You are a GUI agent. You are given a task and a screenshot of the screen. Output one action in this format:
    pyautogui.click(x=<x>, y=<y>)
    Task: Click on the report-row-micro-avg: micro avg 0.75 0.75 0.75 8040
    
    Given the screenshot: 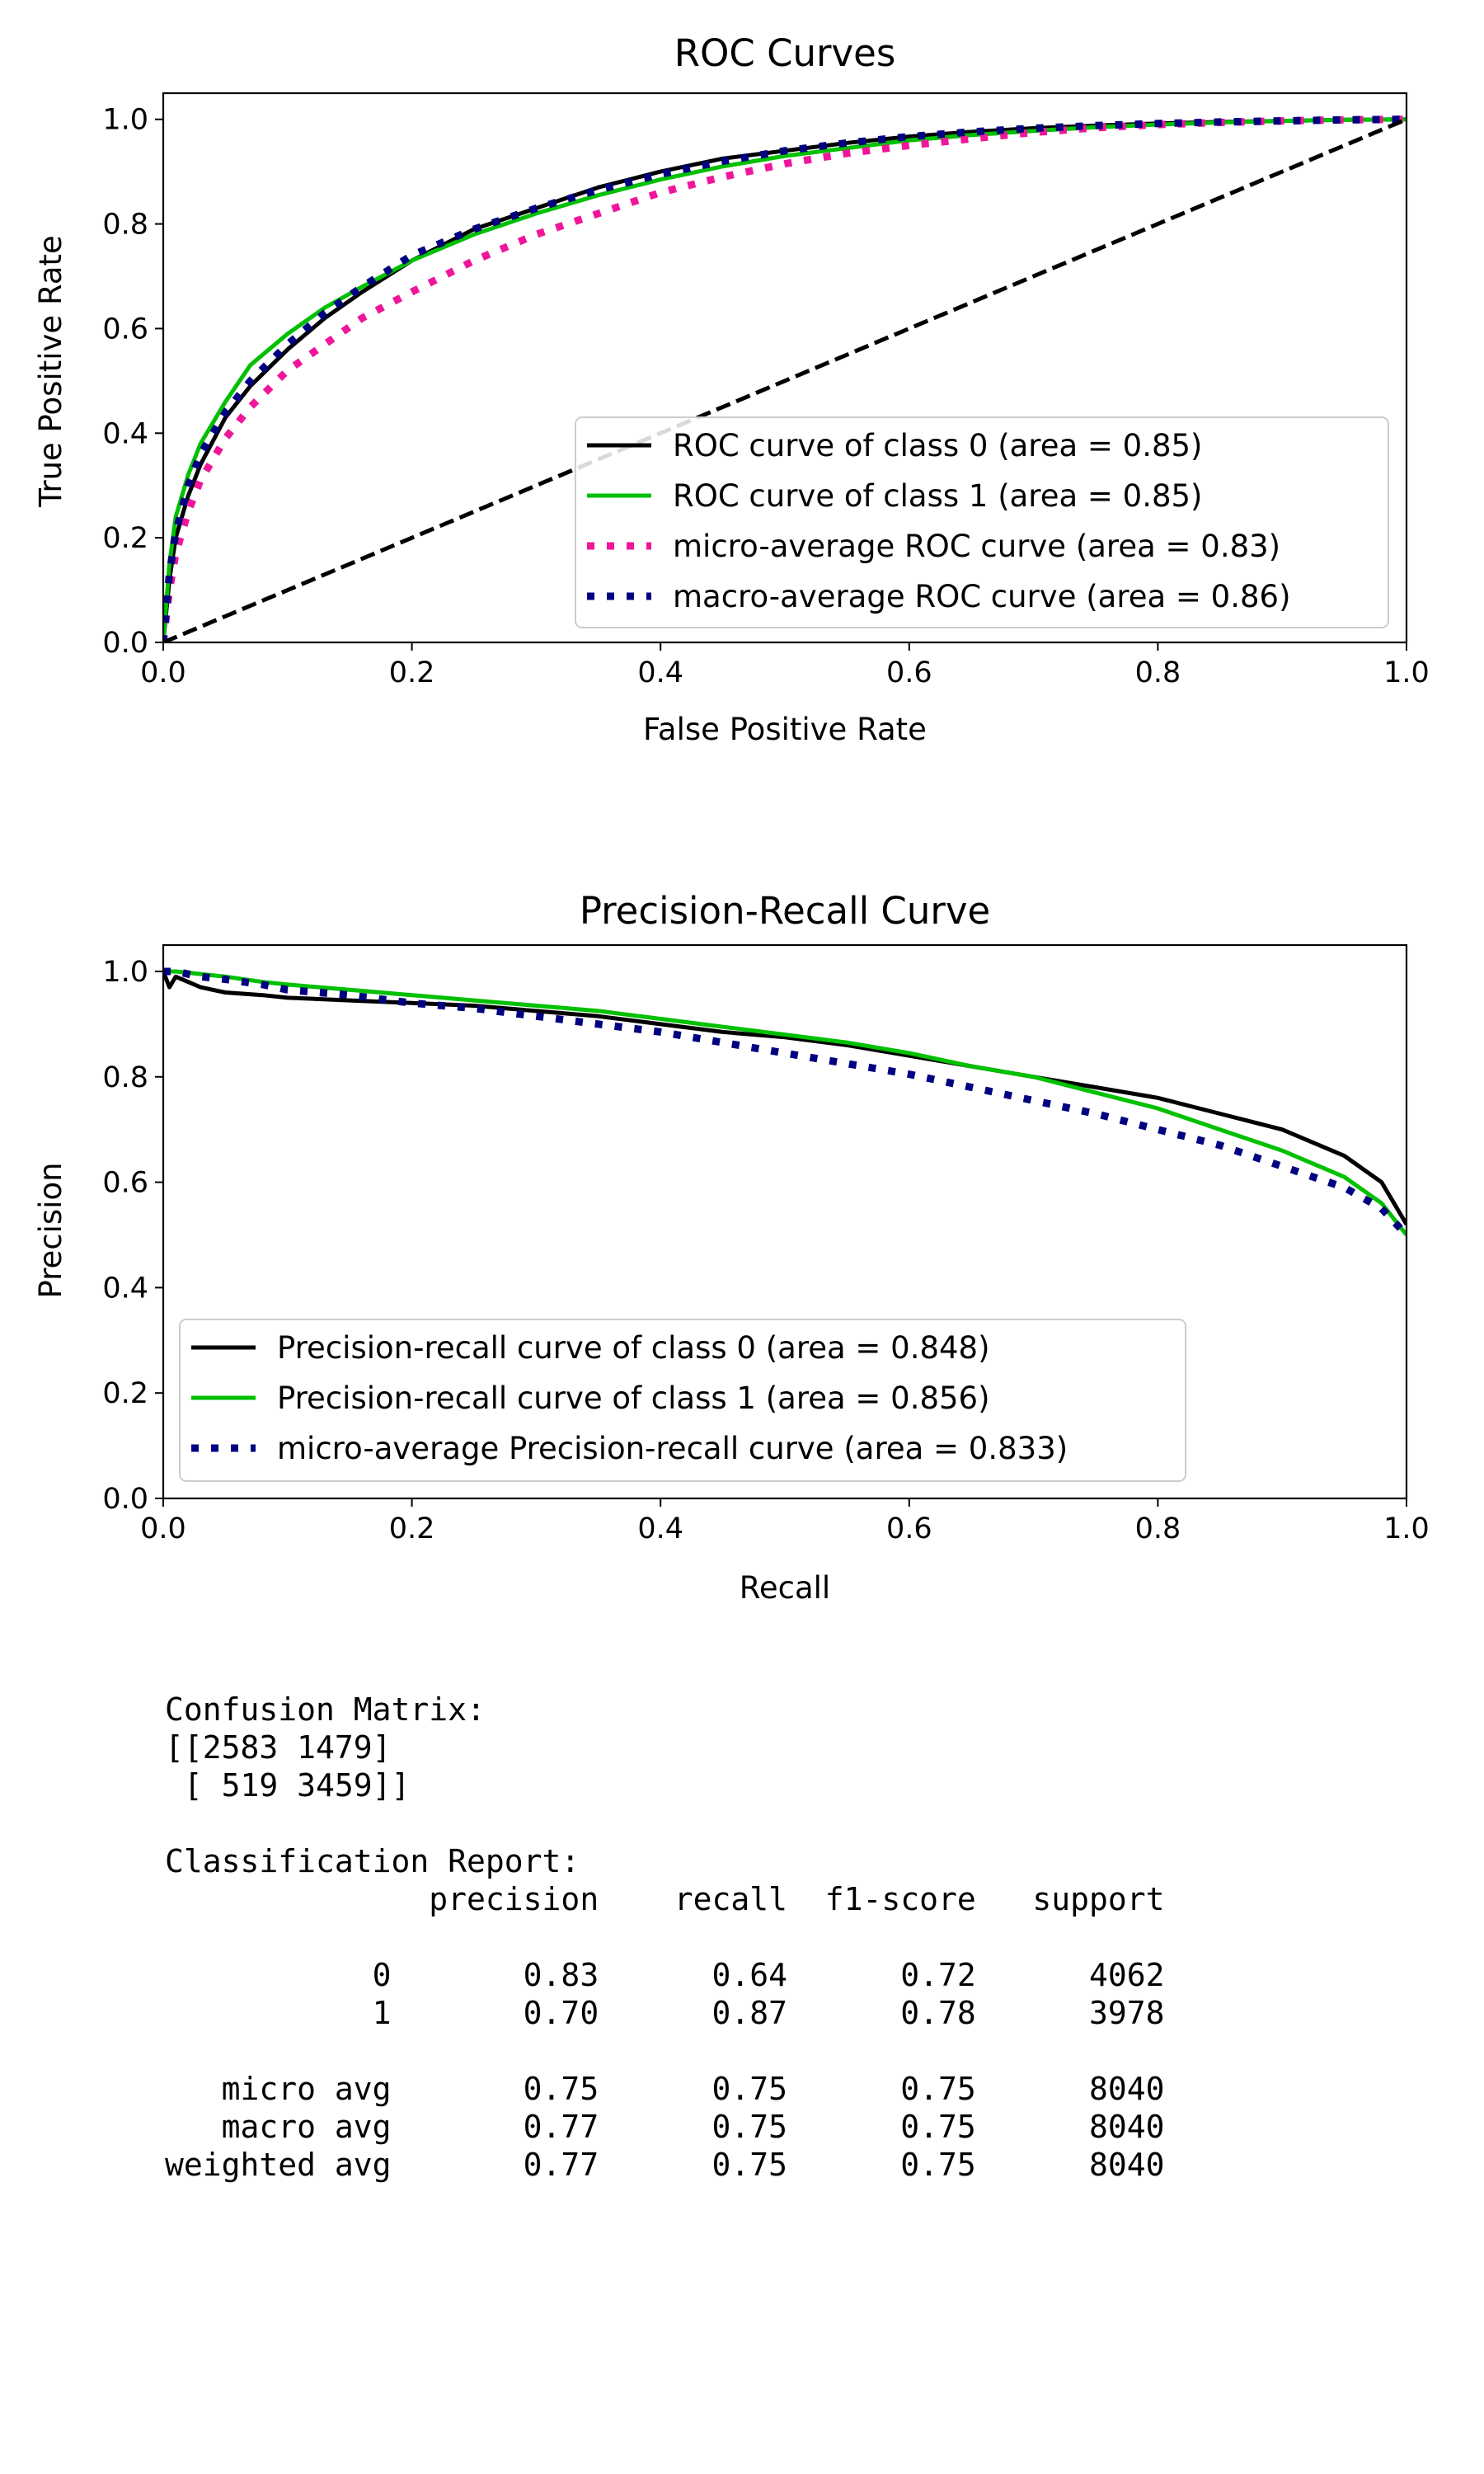 What is the action you would take?
    pyautogui.click(x=665, y=2089)
    